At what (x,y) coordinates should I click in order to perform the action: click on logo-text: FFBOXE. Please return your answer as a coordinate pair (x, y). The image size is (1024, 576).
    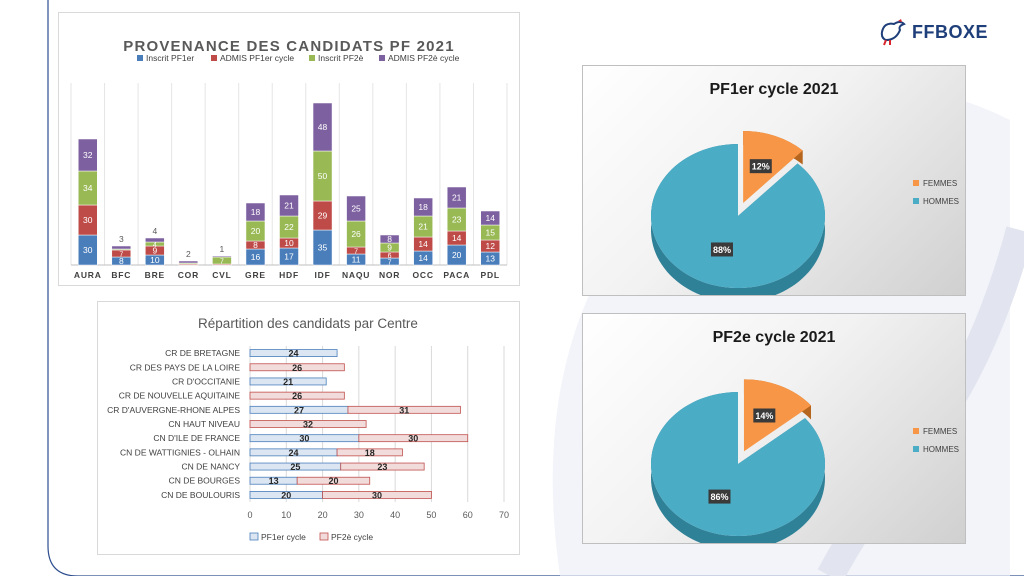
    Looking at the image, I should click on (950, 31).